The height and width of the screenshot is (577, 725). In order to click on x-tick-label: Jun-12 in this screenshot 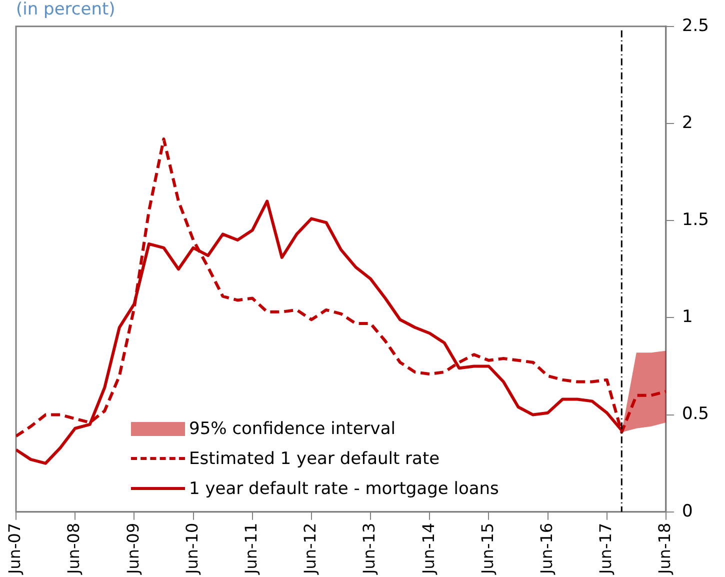, I will do `click(310, 549)`.